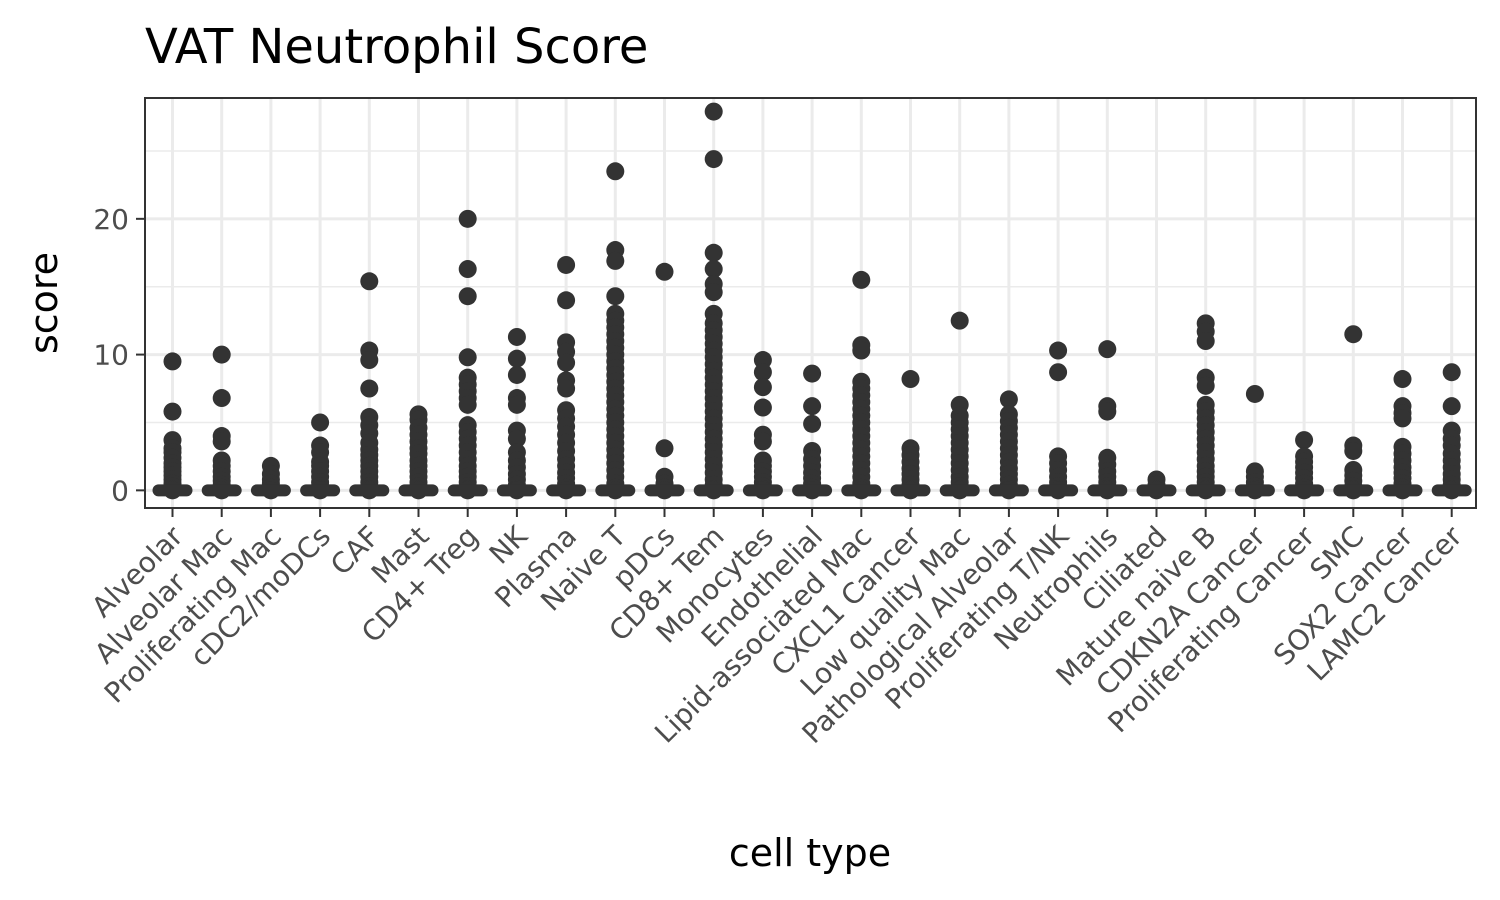 The height and width of the screenshot is (900, 1500). I want to click on x-axis-title: cell type, so click(810, 853).